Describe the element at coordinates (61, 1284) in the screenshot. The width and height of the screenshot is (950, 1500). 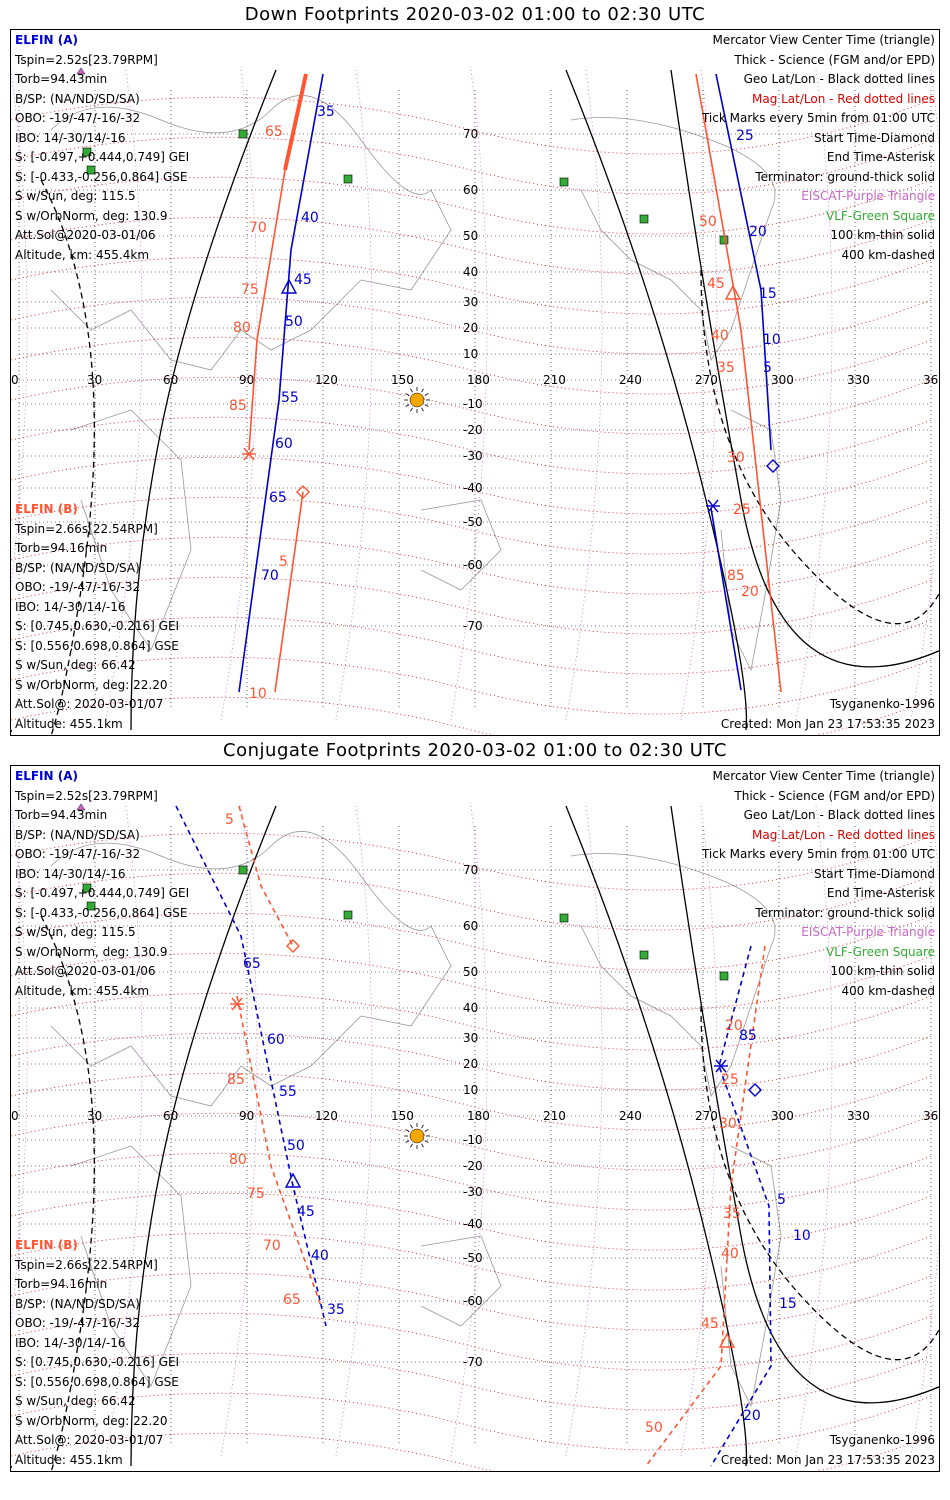
I see `elfin-b-info: Torb=94.16min` at that location.